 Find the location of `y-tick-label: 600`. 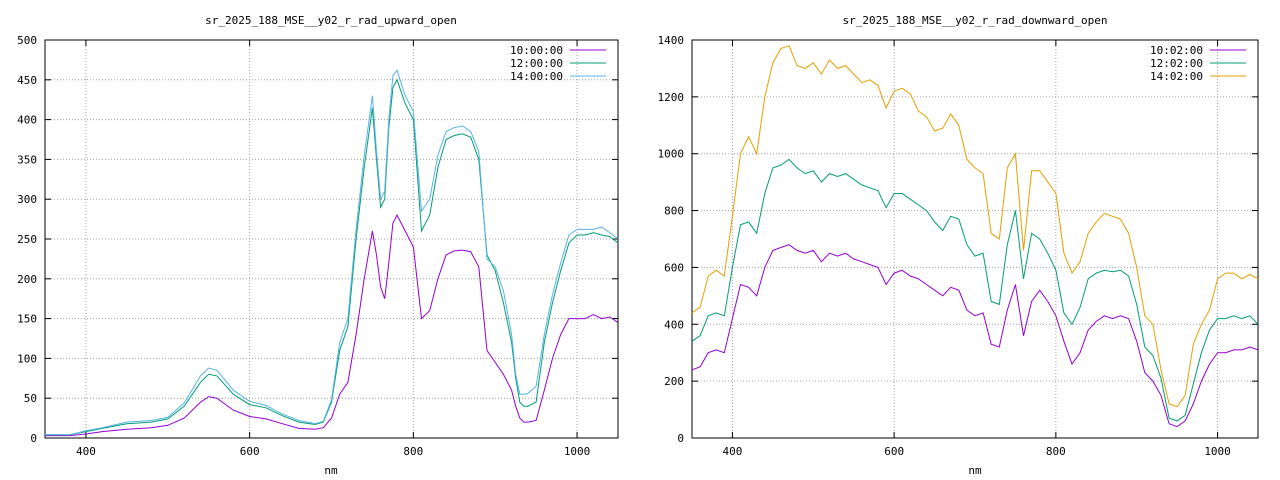

y-tick-label: 600 is located at coordinates (674, 267).